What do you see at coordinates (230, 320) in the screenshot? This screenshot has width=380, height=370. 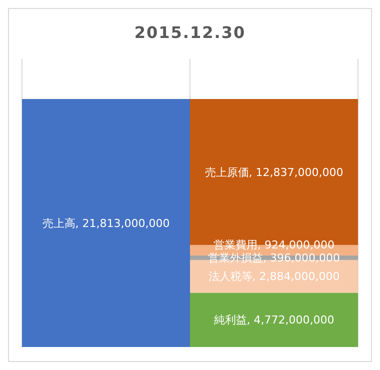 I see `series-label: 純利益` at bounding box center [230, 320].